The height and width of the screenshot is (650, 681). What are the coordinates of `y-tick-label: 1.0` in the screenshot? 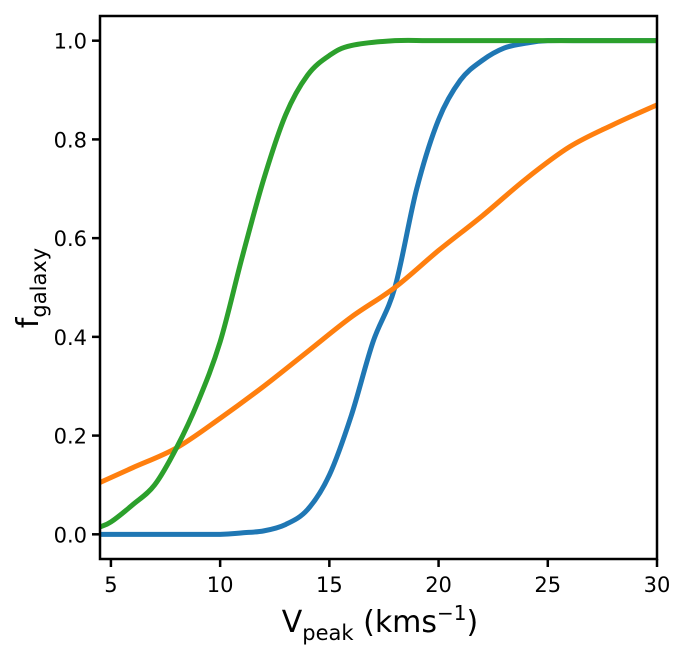 It's located at (70, 42).